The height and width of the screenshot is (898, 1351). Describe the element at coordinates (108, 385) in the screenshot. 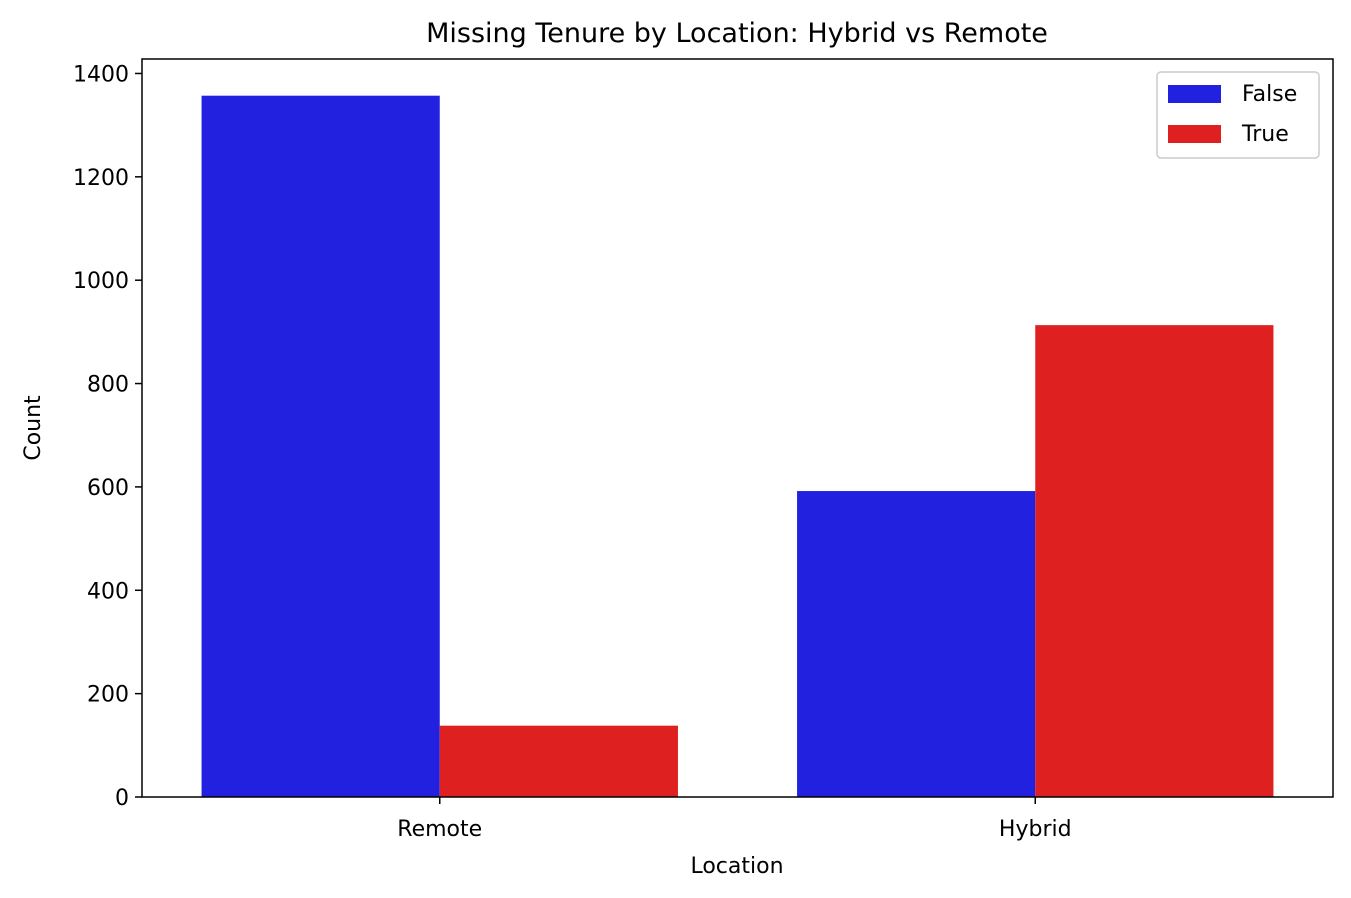

I see `y-tick-label: 800` at that location.